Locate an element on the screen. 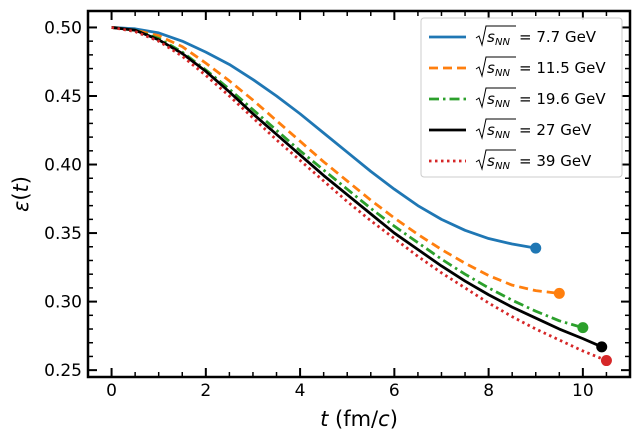 The width and height of the screenshot is (640, 440). legend-entry: s NN = 39 GeV is located at coordinates (533, 160).